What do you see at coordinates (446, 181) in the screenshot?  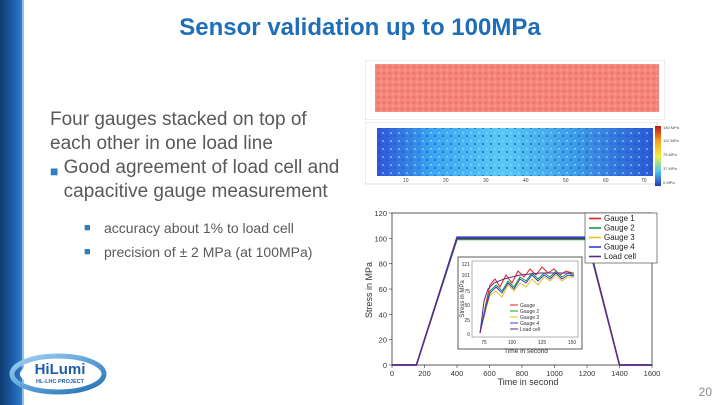 I see `map-x-tick: 20` at bounding box center [446, 181].